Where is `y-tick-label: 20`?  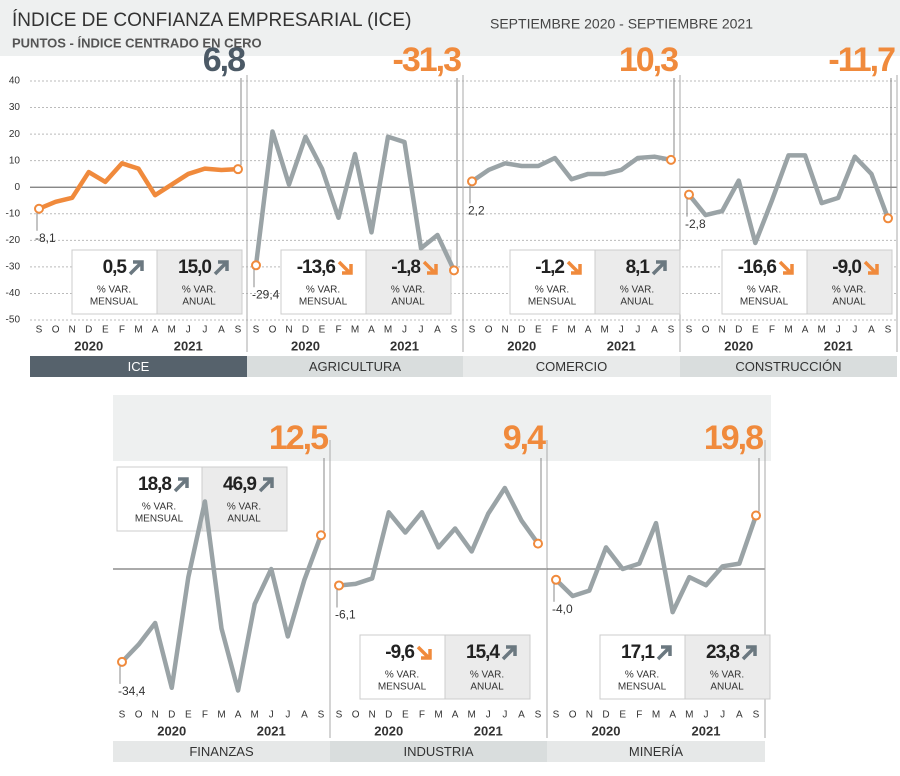 y-tick-label: 20 is located at coordinates (15, 134).